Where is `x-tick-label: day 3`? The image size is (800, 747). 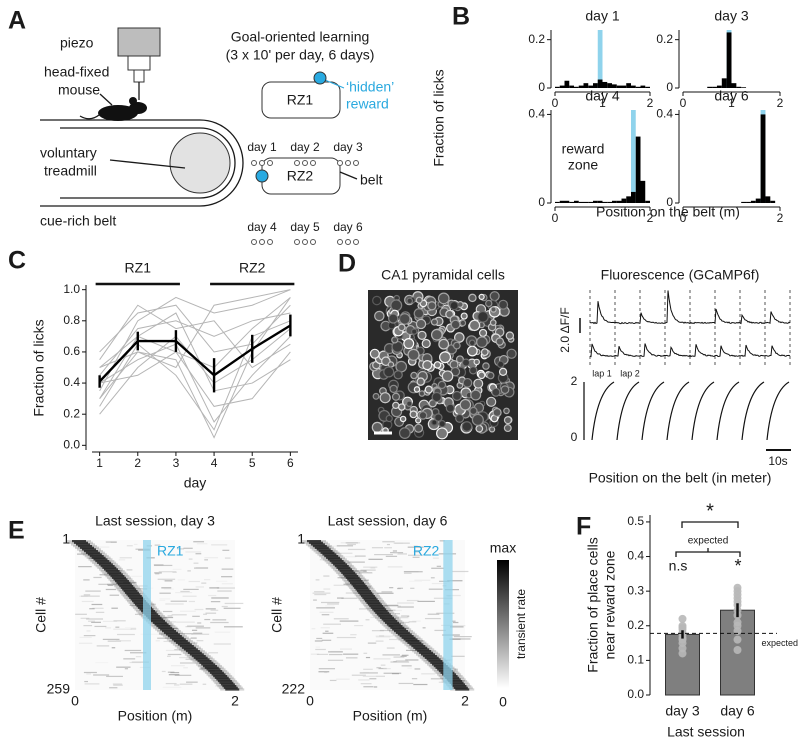 x-tick-label: day 3 is located at coordinates (682, 711).